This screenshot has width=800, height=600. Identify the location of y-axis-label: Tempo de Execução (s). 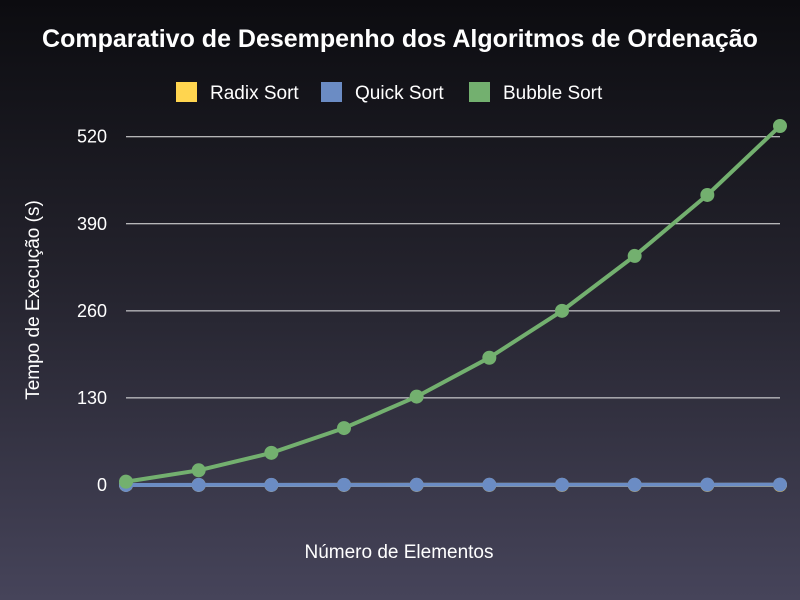
(33, 300).